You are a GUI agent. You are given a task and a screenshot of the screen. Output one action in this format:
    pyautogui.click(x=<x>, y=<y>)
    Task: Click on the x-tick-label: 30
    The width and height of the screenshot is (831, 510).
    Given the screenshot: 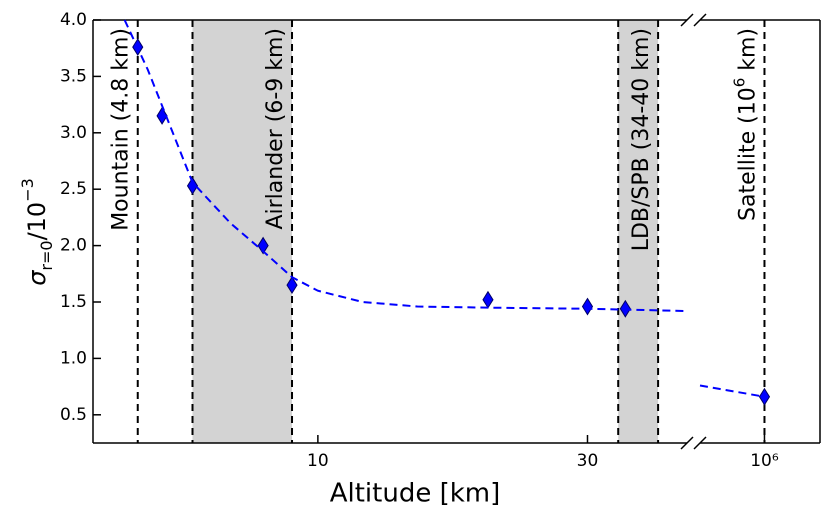 What is the action you would take?
    pyautogui.click(x=588, y=461)
    